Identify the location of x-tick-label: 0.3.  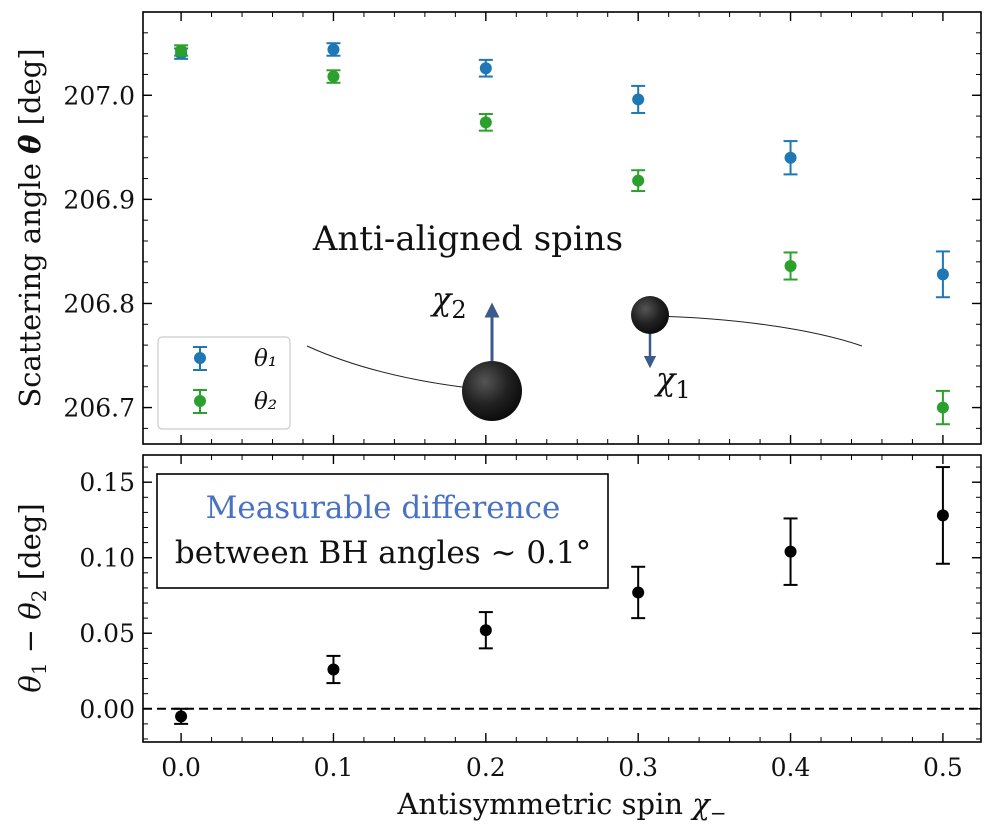
(638, 767).